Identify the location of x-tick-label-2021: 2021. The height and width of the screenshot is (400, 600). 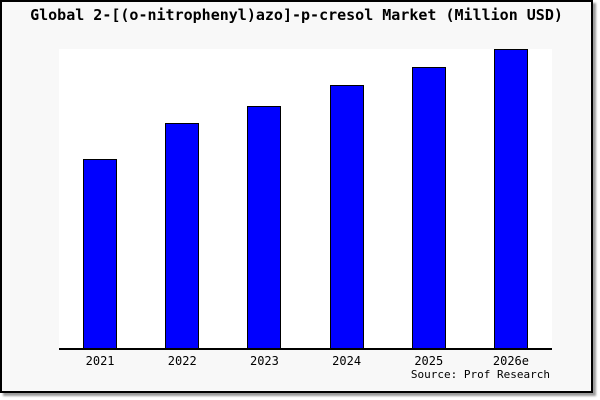
(100, 361).